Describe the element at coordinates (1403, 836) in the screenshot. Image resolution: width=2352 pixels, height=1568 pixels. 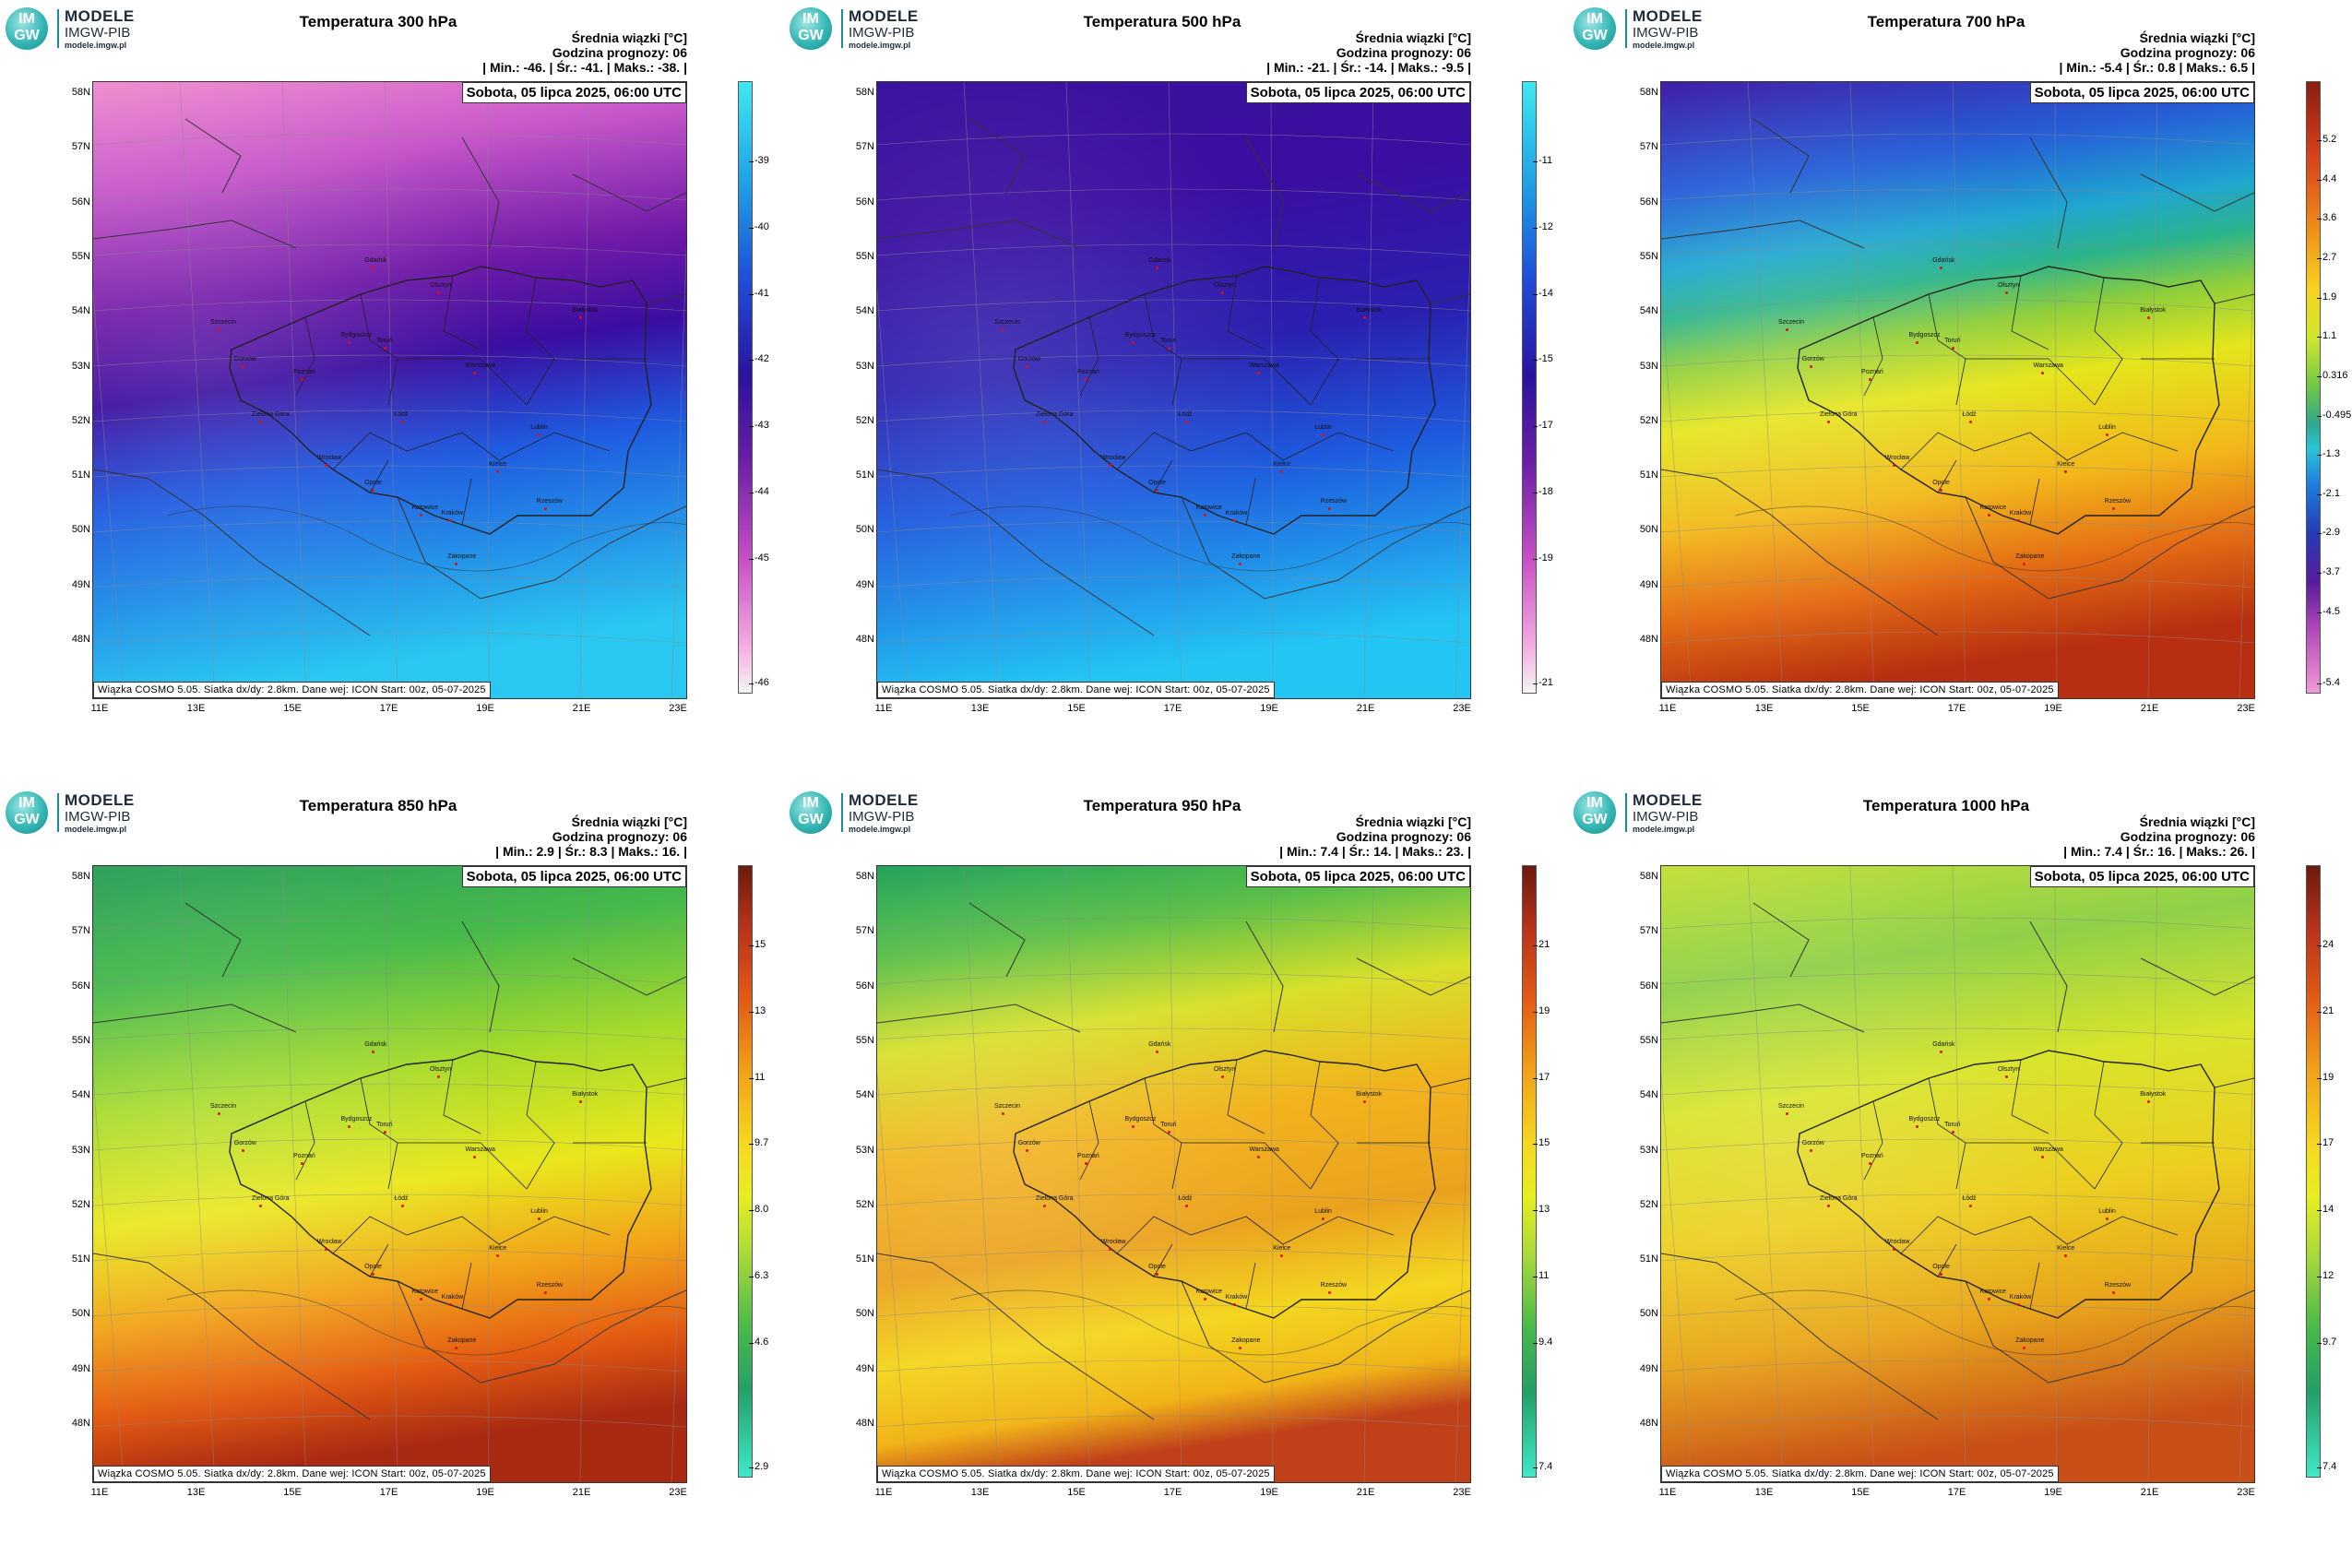
I see `forecast-hour: Godzina prognozy: 06` at that location.